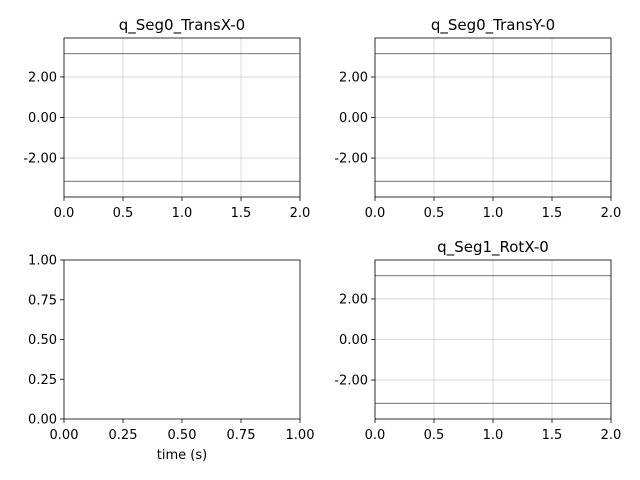  What do you see at coordinates (182, 25) in the screenshot?
I see `subplot-title: q_Seg0_TransX-0` at bounding box center [182, 25].